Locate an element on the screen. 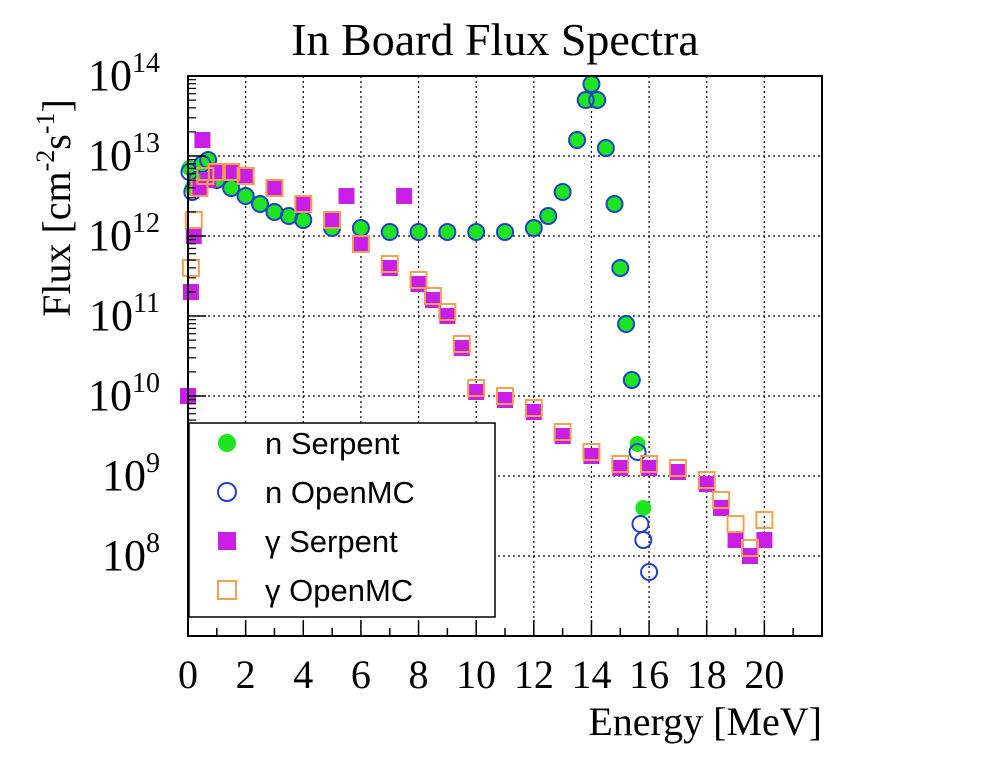 This screenshot has width=991, height=769. x-tick-label: 6 is located at coordinates (361, 674).